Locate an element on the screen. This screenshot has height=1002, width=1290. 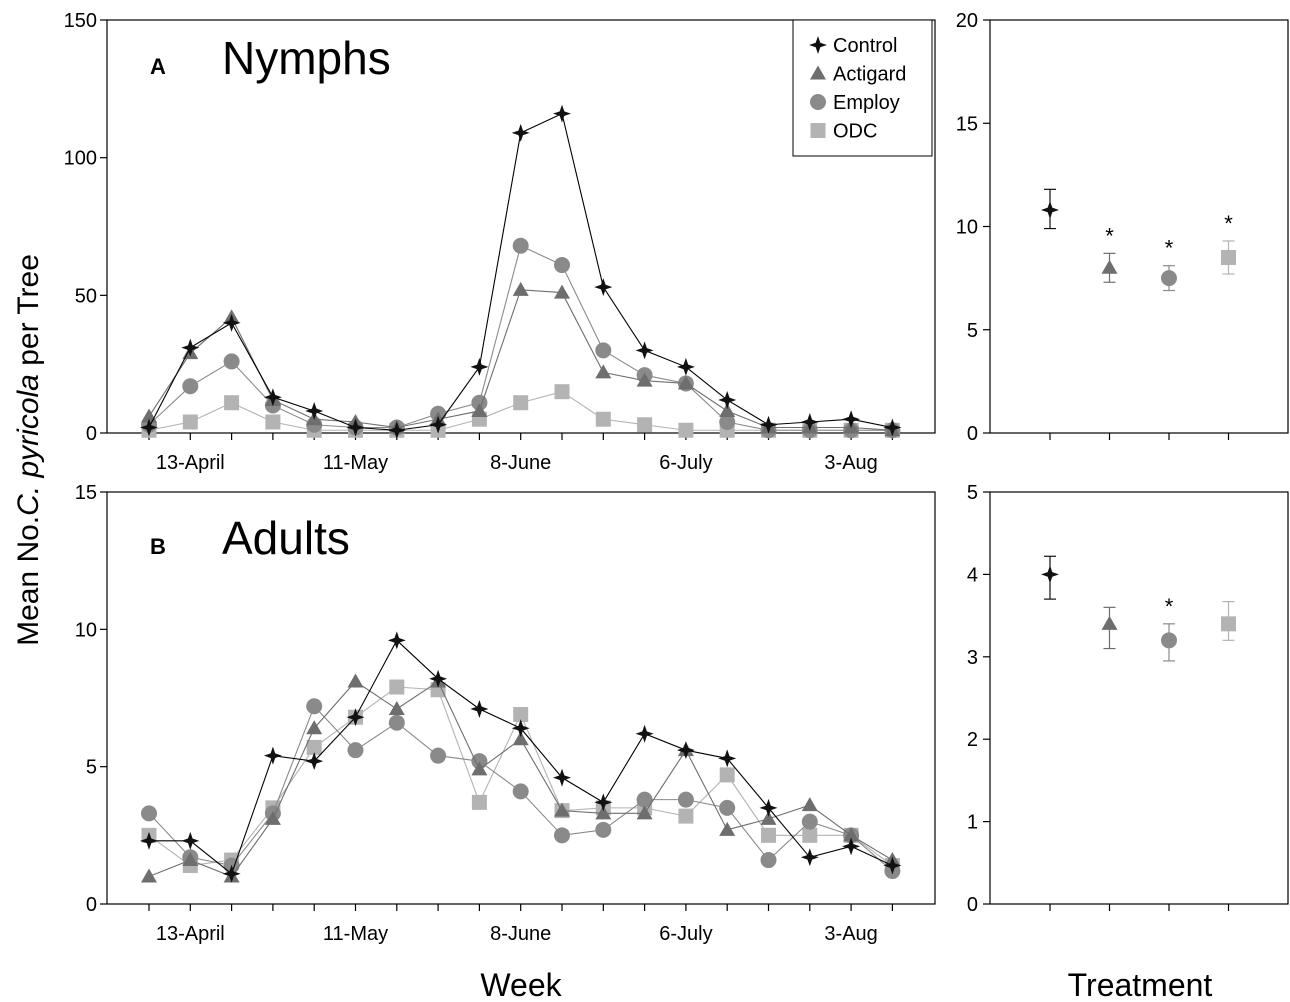
panel-a-treatment-means: 0 5 10 15 20 * * * is located at coordinates (1122, 227).